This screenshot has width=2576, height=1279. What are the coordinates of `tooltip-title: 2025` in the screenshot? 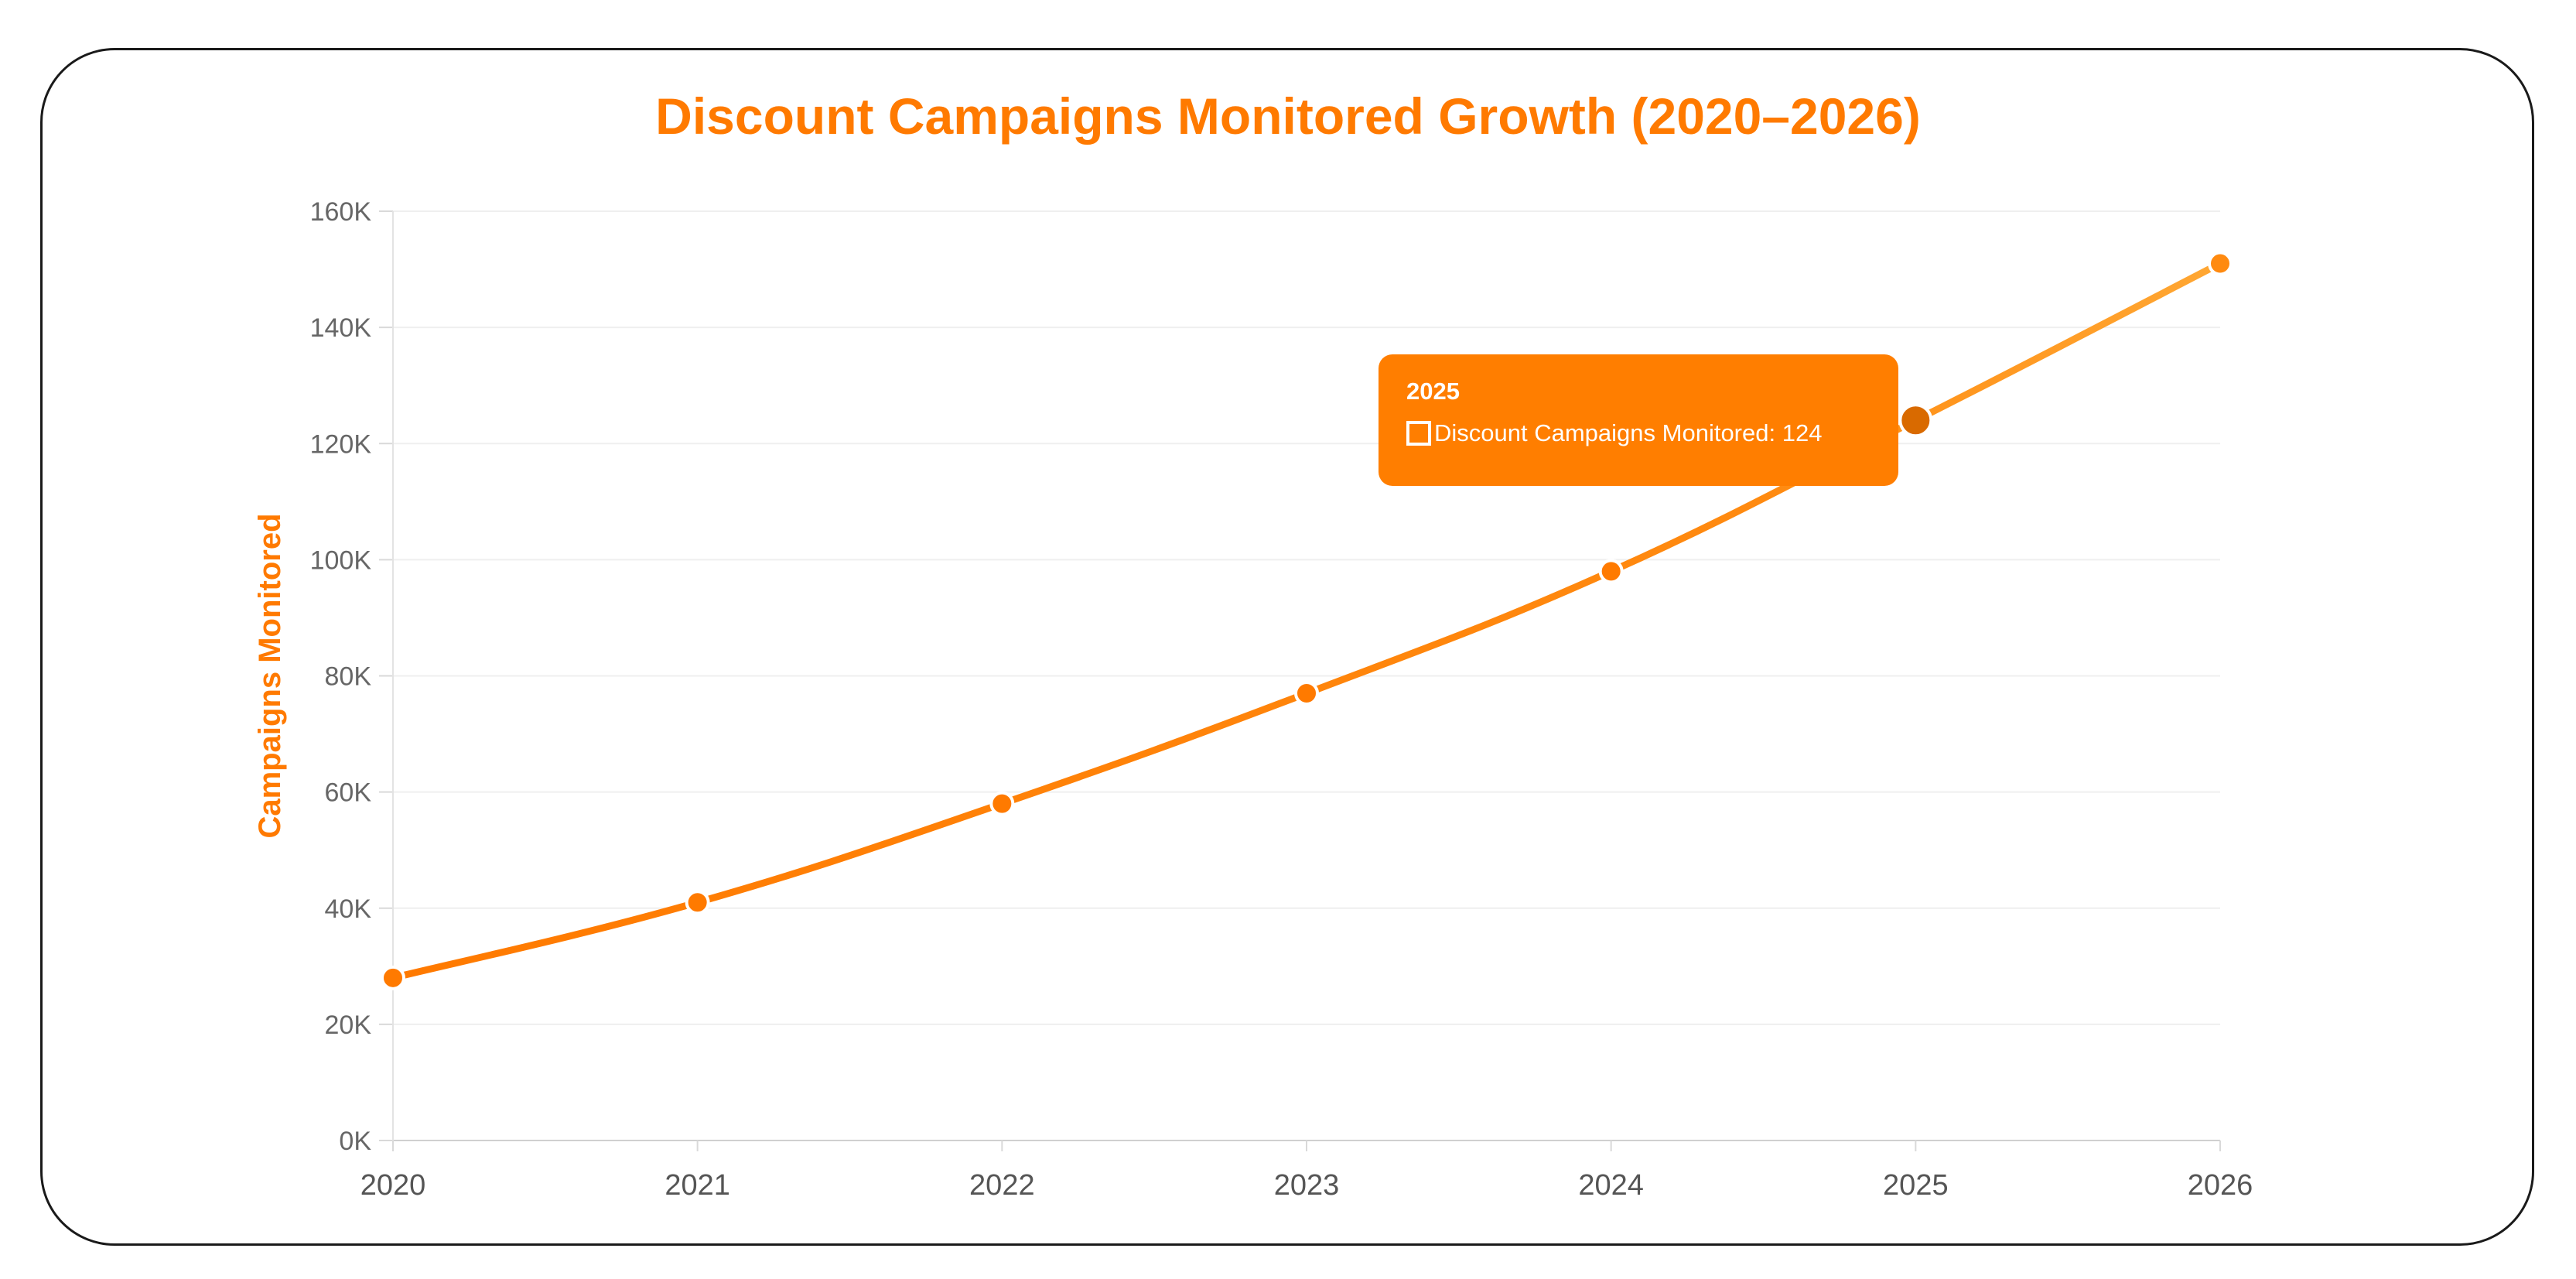 It's located at (1433, 391).